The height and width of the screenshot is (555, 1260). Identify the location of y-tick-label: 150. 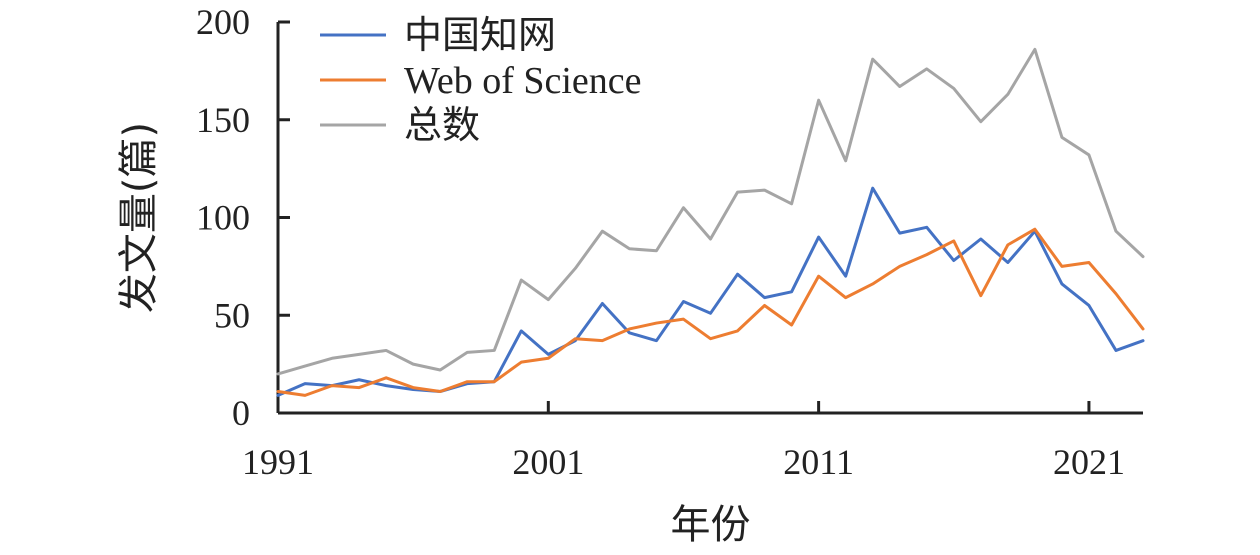
(223, 120).